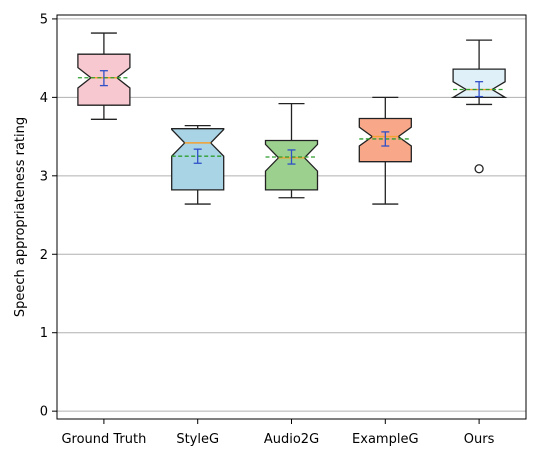  What do you see at coordinates (44, 176) in the screenshot?
I see `y-tick-label: 3` at bounding box center [44, 176].